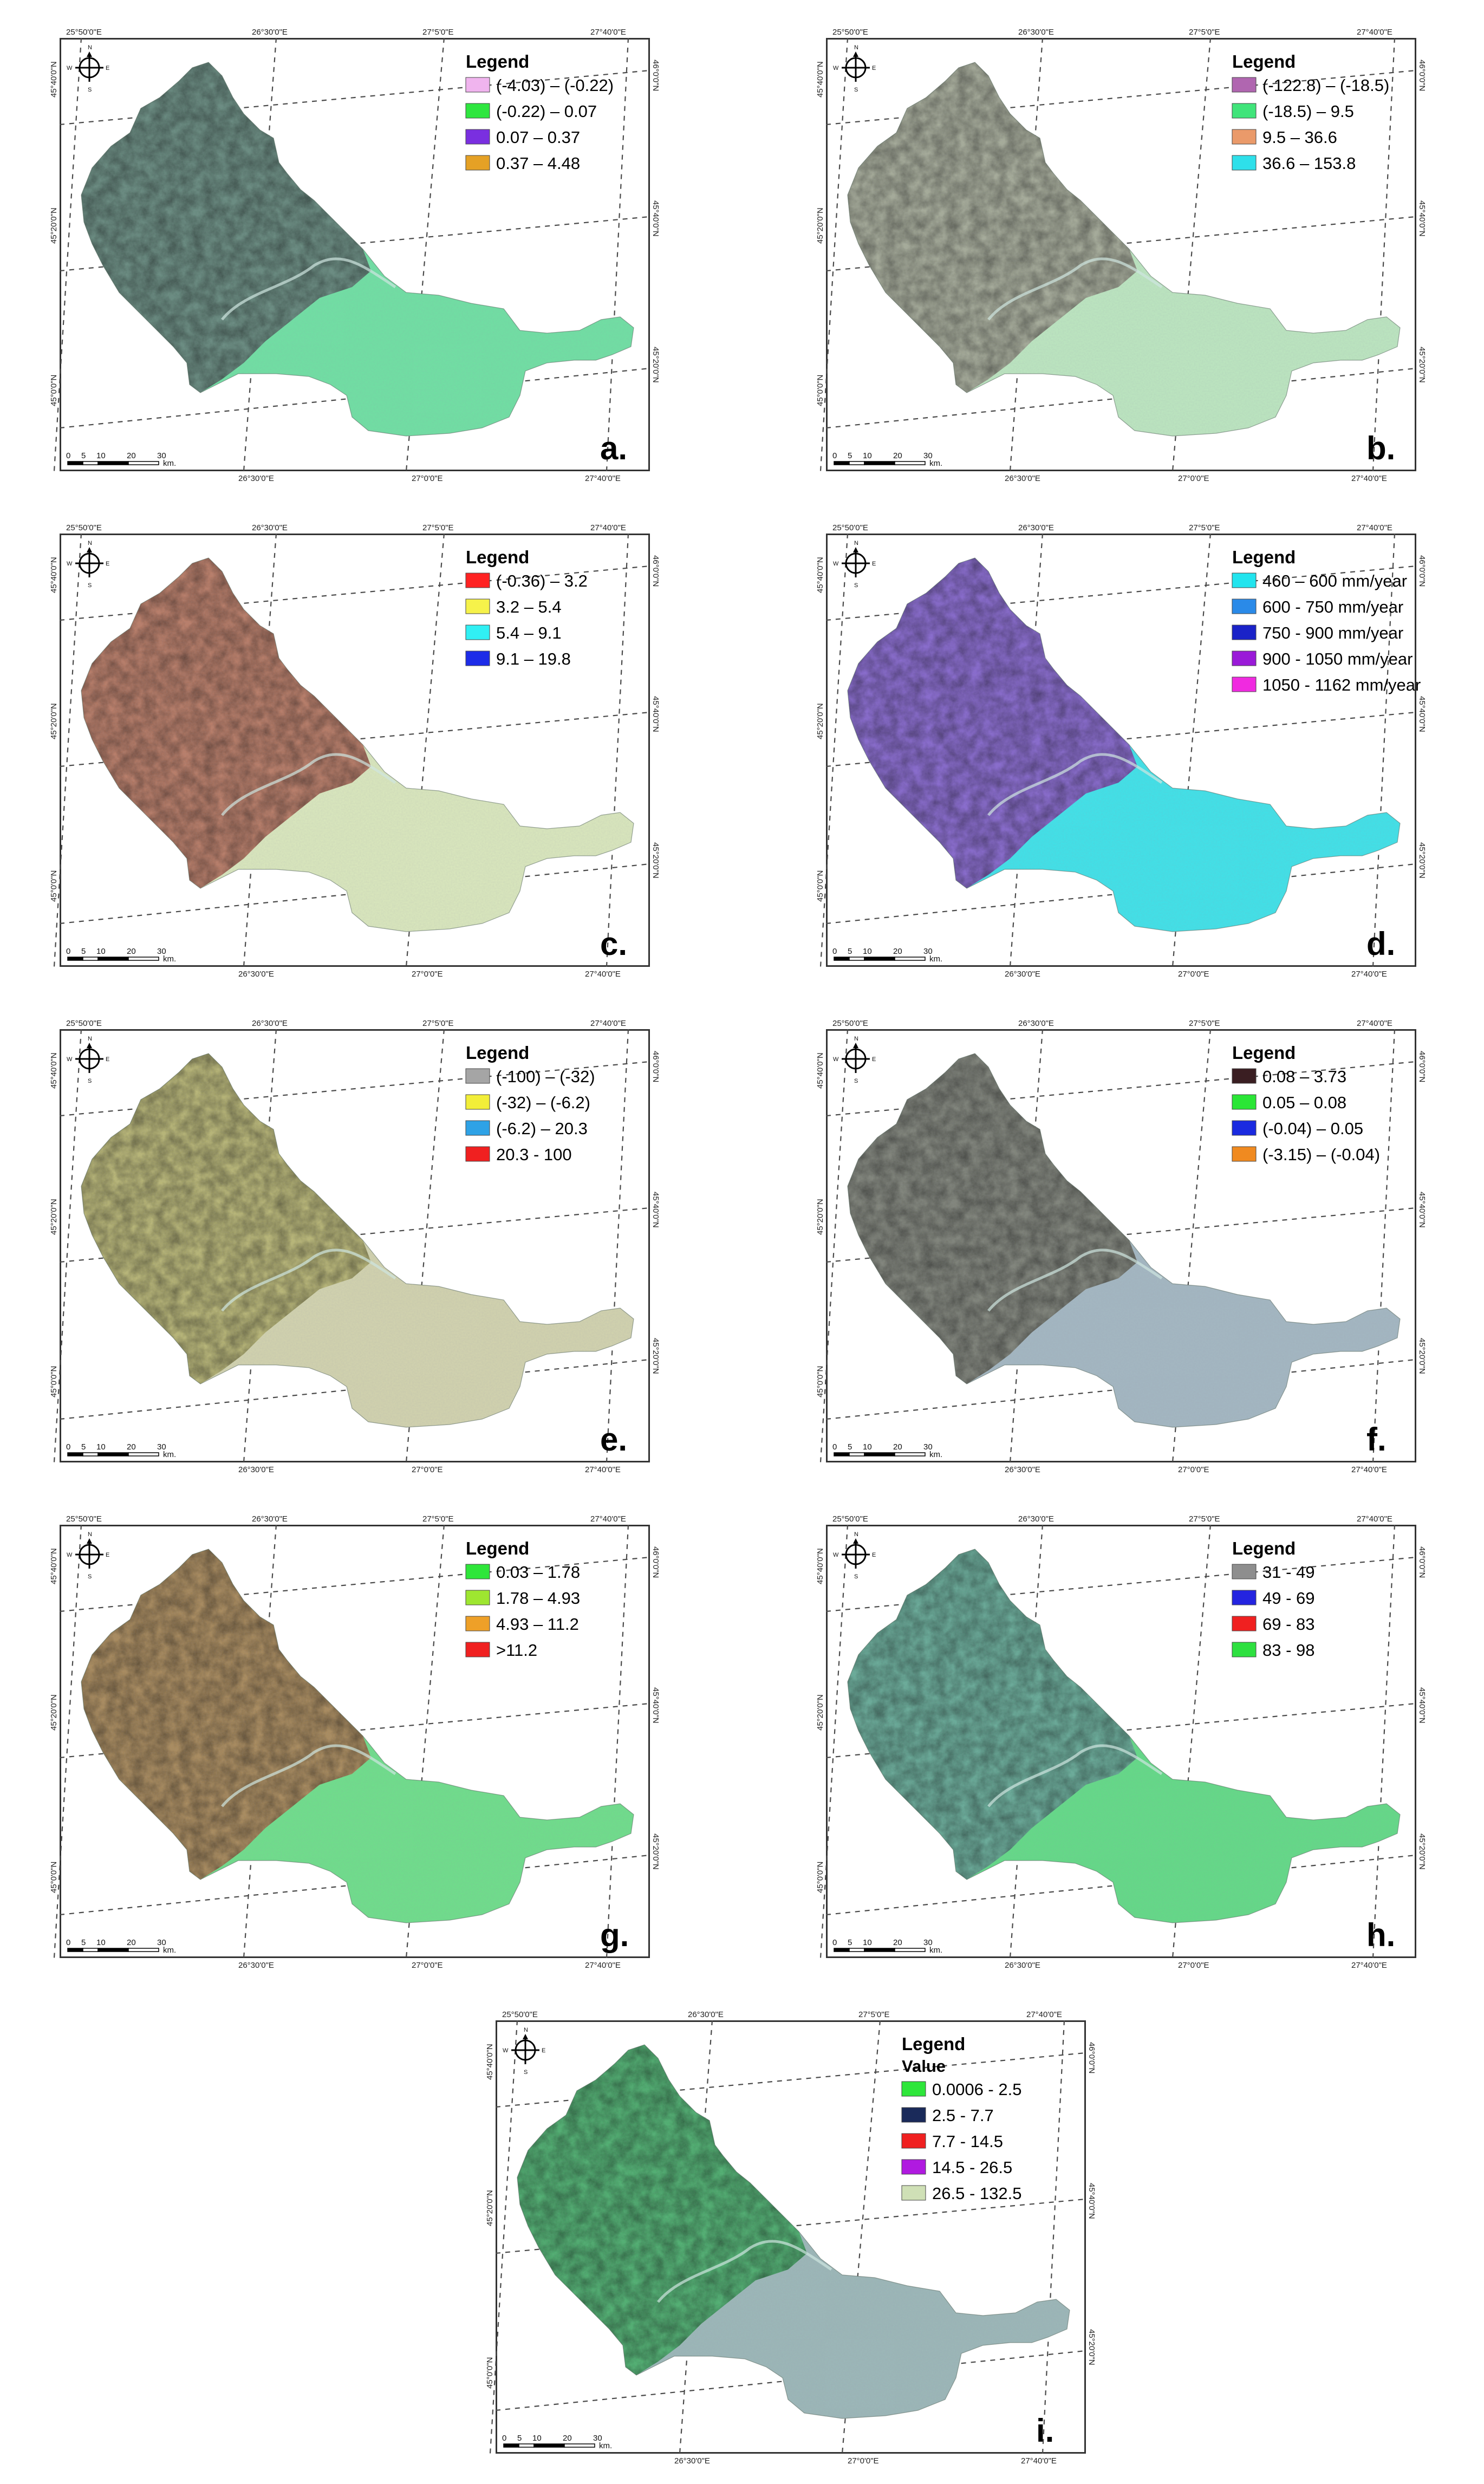 This screenshot has height=2484, width=1484. Describe the element at coordinates (530, 1076) in the screenshot. I see `legend-item: (-100) – (-32)` at that location.